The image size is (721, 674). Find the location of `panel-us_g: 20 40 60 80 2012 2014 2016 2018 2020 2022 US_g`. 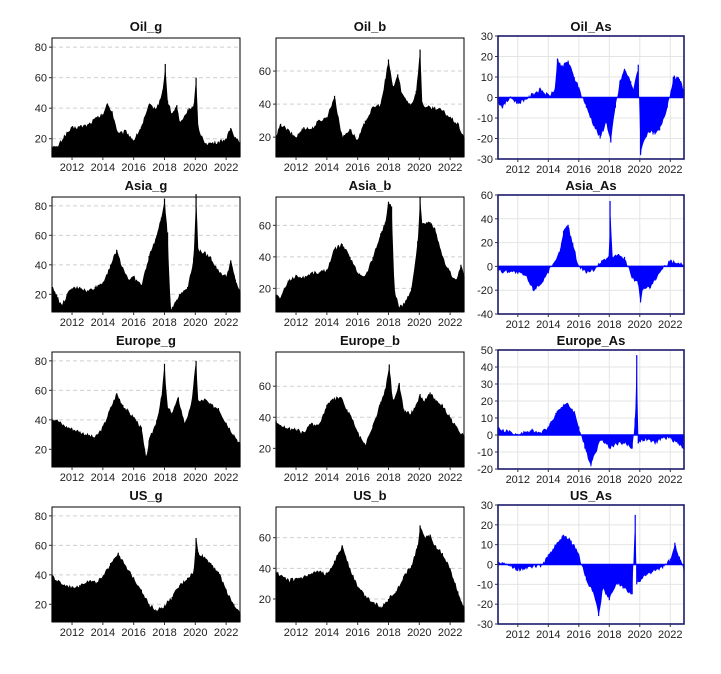

panel-us_g: 20 40 60 80 2012 2014 2016 2018 2020 2022 US_g is located at coordinates (138, 563).